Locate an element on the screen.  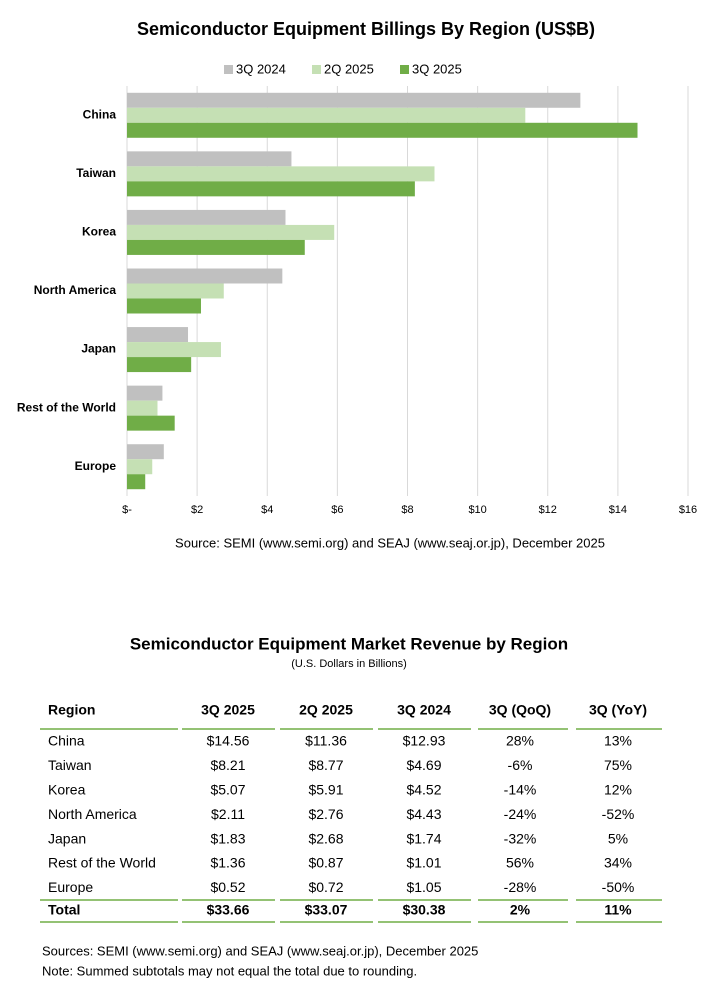
y-tick-label: Rest of the World is located at coordinates (66, 407).